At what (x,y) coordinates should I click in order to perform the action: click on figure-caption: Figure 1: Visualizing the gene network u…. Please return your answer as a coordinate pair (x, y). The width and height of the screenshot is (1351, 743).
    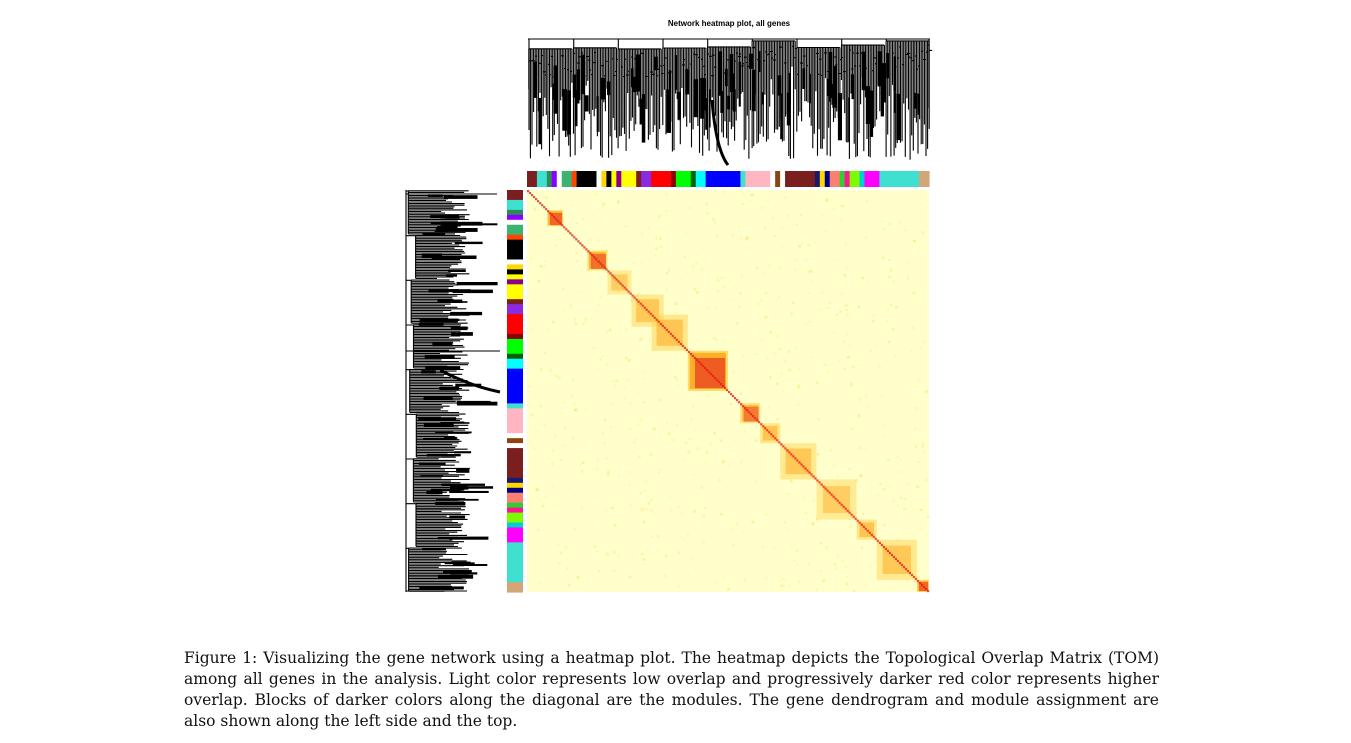
    Looking at the image, I should click on (671, 690).